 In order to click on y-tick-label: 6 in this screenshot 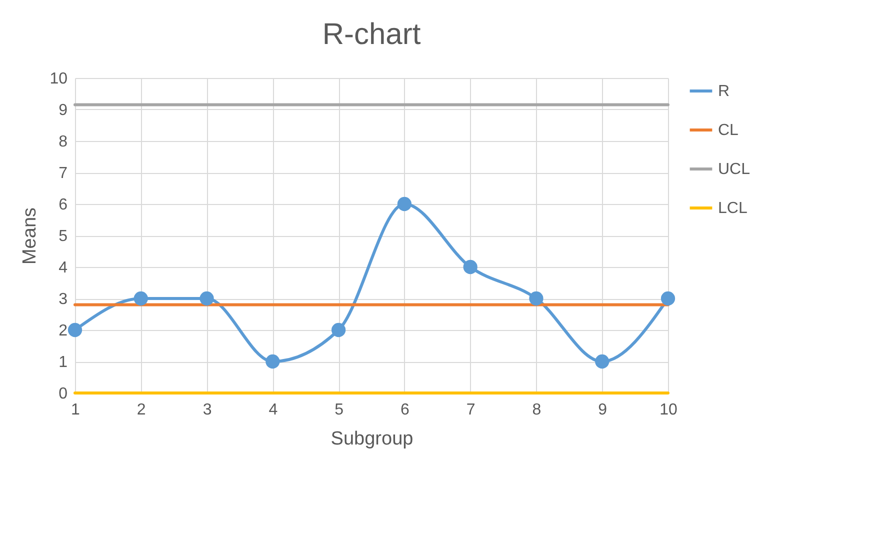, I will do `click(63, 205)`.